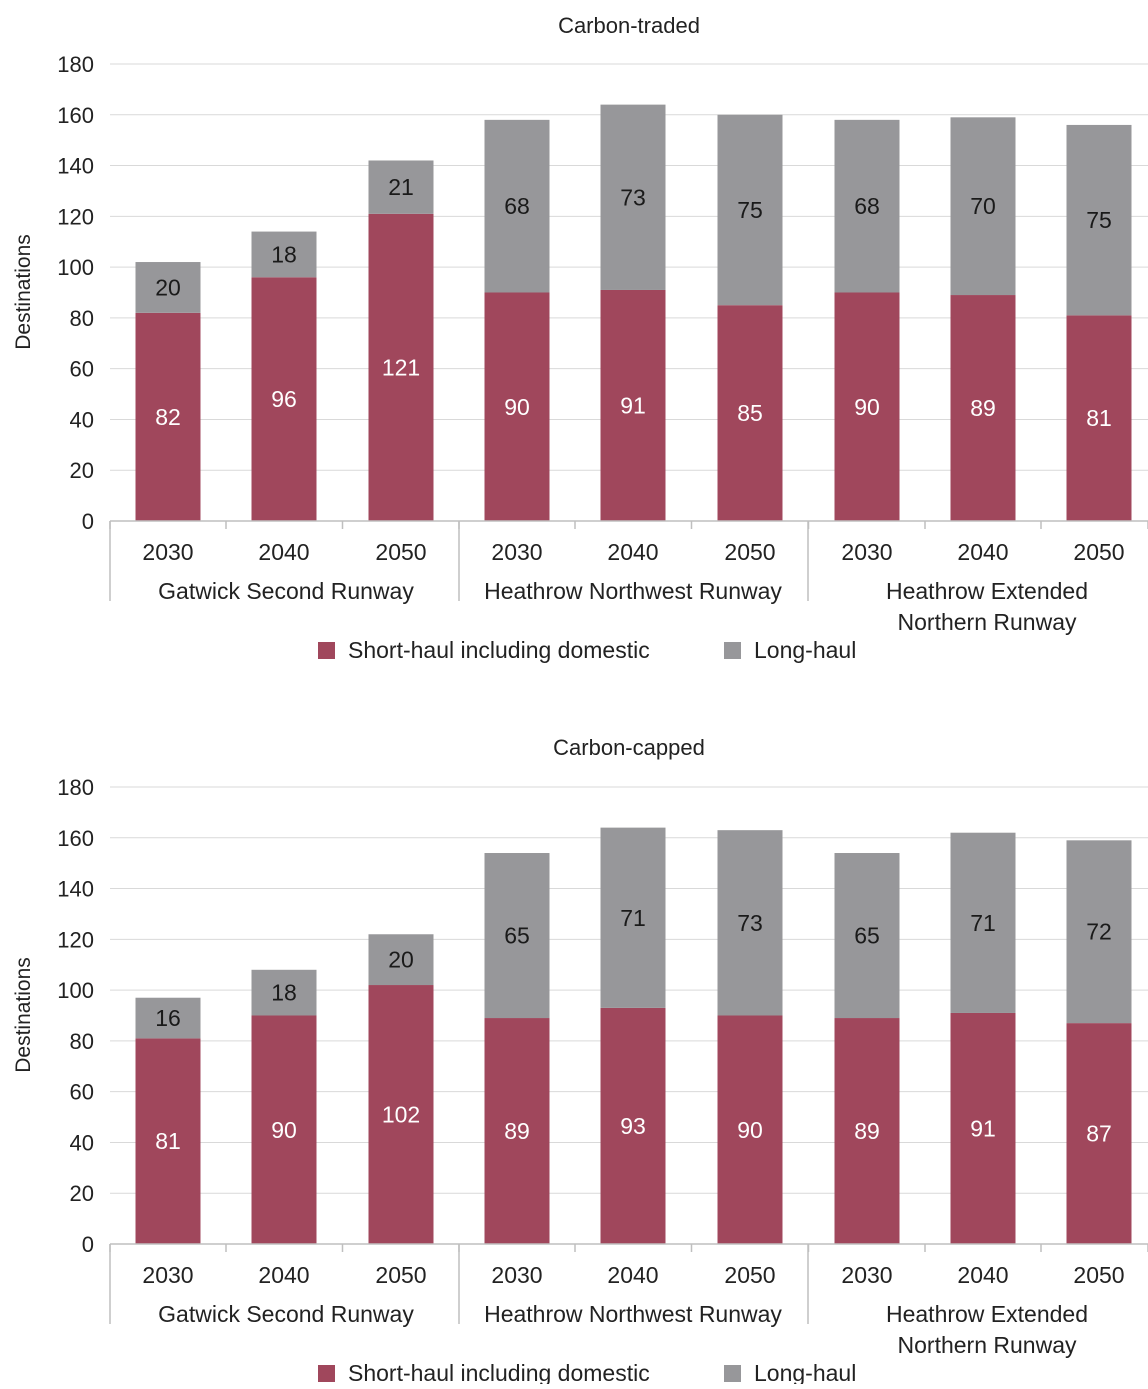  I want to click on y-tick-label: 80, so click(82, 318).